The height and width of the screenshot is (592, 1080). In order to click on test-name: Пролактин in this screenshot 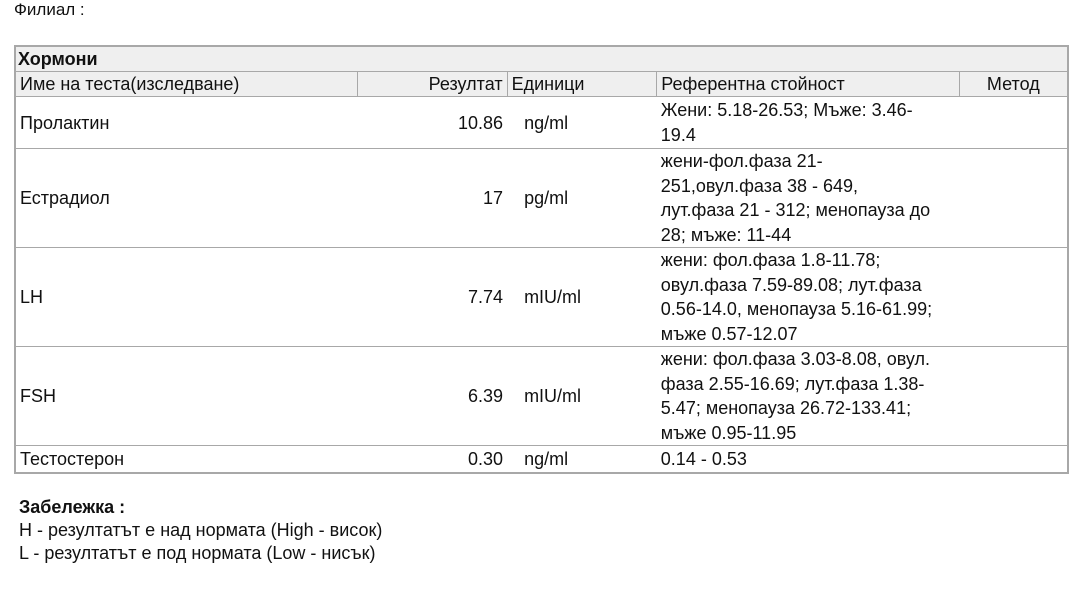, I will do `click(186, 122)`.